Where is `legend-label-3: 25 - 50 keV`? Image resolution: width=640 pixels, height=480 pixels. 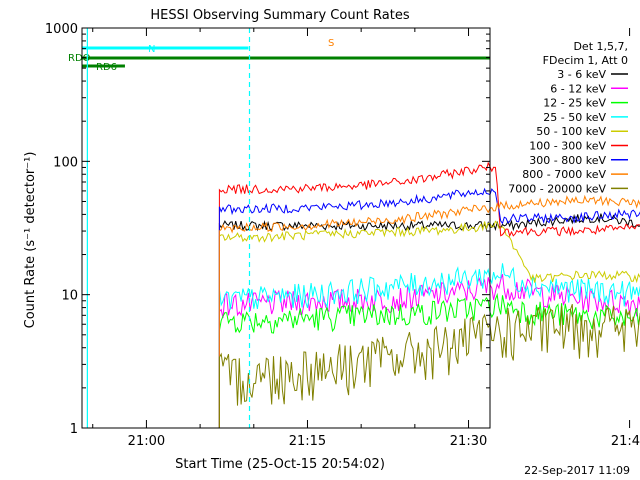
legend-label-3: 25 - 50 keV is located at coordinates (574, 117).